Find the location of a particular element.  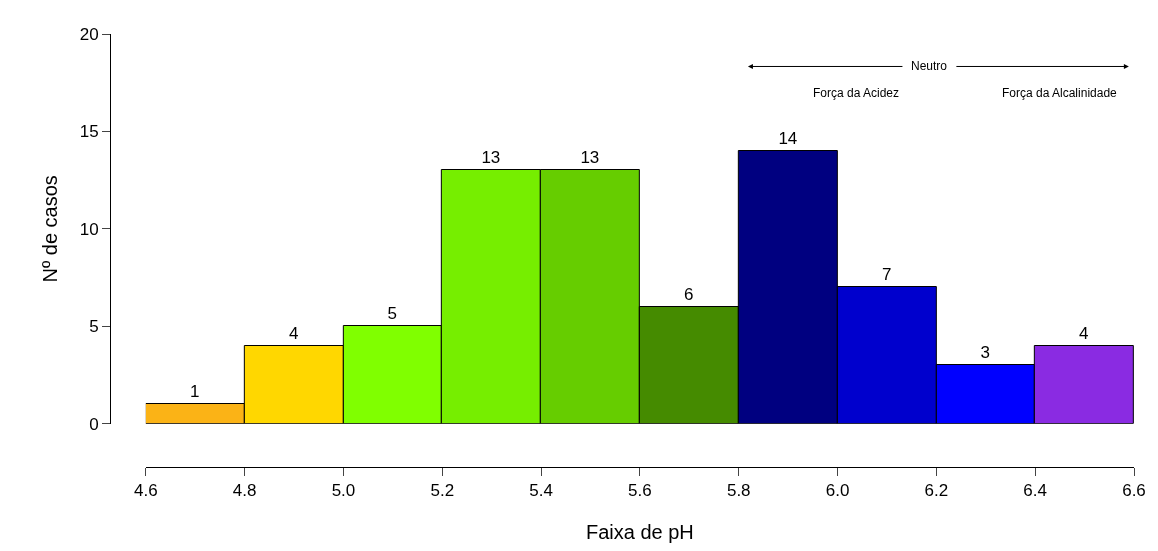

x-tick-label: 6.2 is located at coordinates (936, 491).